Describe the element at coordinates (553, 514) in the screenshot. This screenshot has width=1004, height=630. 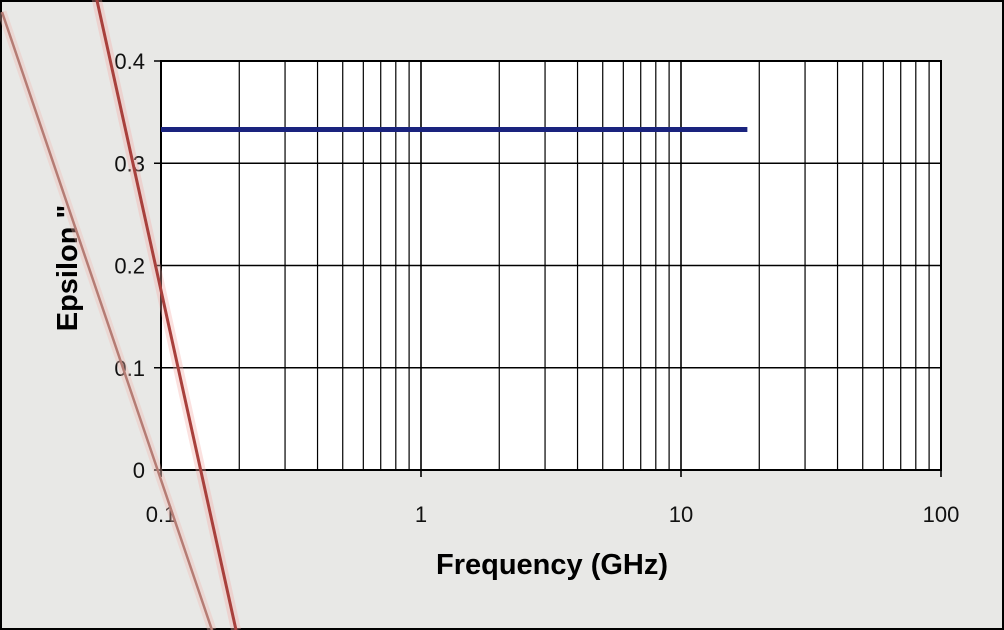
I see `x-tick-labels: 0.1 1 10 100` at that location.